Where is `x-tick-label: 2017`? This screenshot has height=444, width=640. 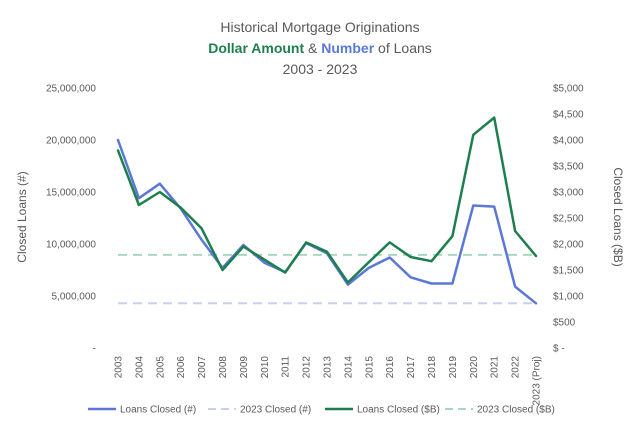
x-tick-label: 2017 is located at coordinates (411, 367).